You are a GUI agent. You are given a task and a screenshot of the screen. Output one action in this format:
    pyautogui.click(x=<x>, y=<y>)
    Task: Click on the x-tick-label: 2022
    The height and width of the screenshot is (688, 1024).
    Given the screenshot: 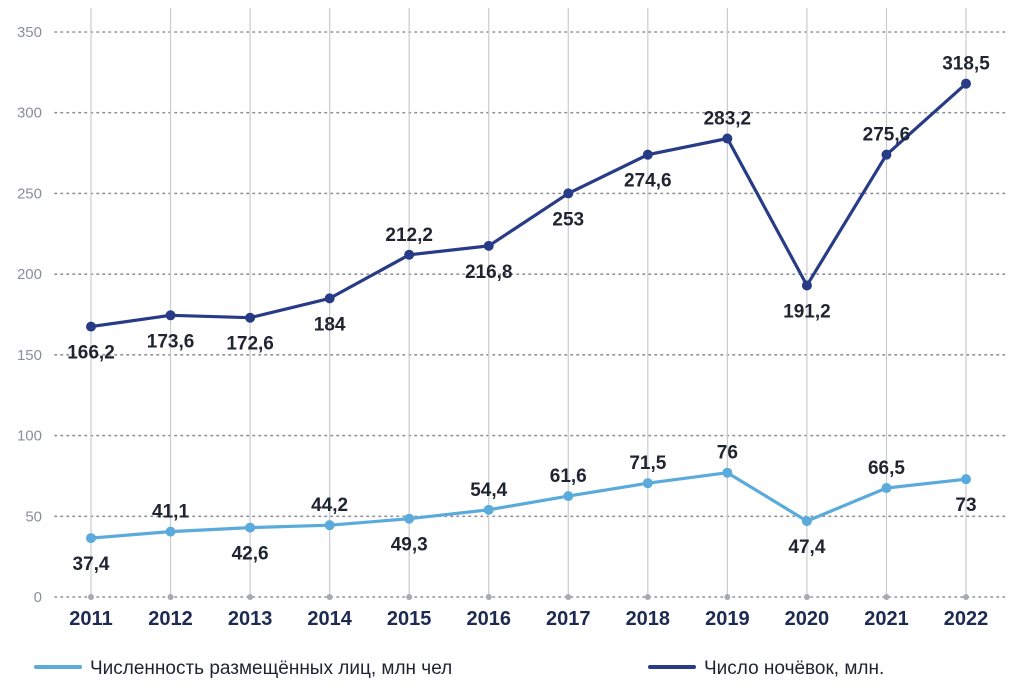 What is the action you would take?
    pyautogui.click(x=966, y=619)
    